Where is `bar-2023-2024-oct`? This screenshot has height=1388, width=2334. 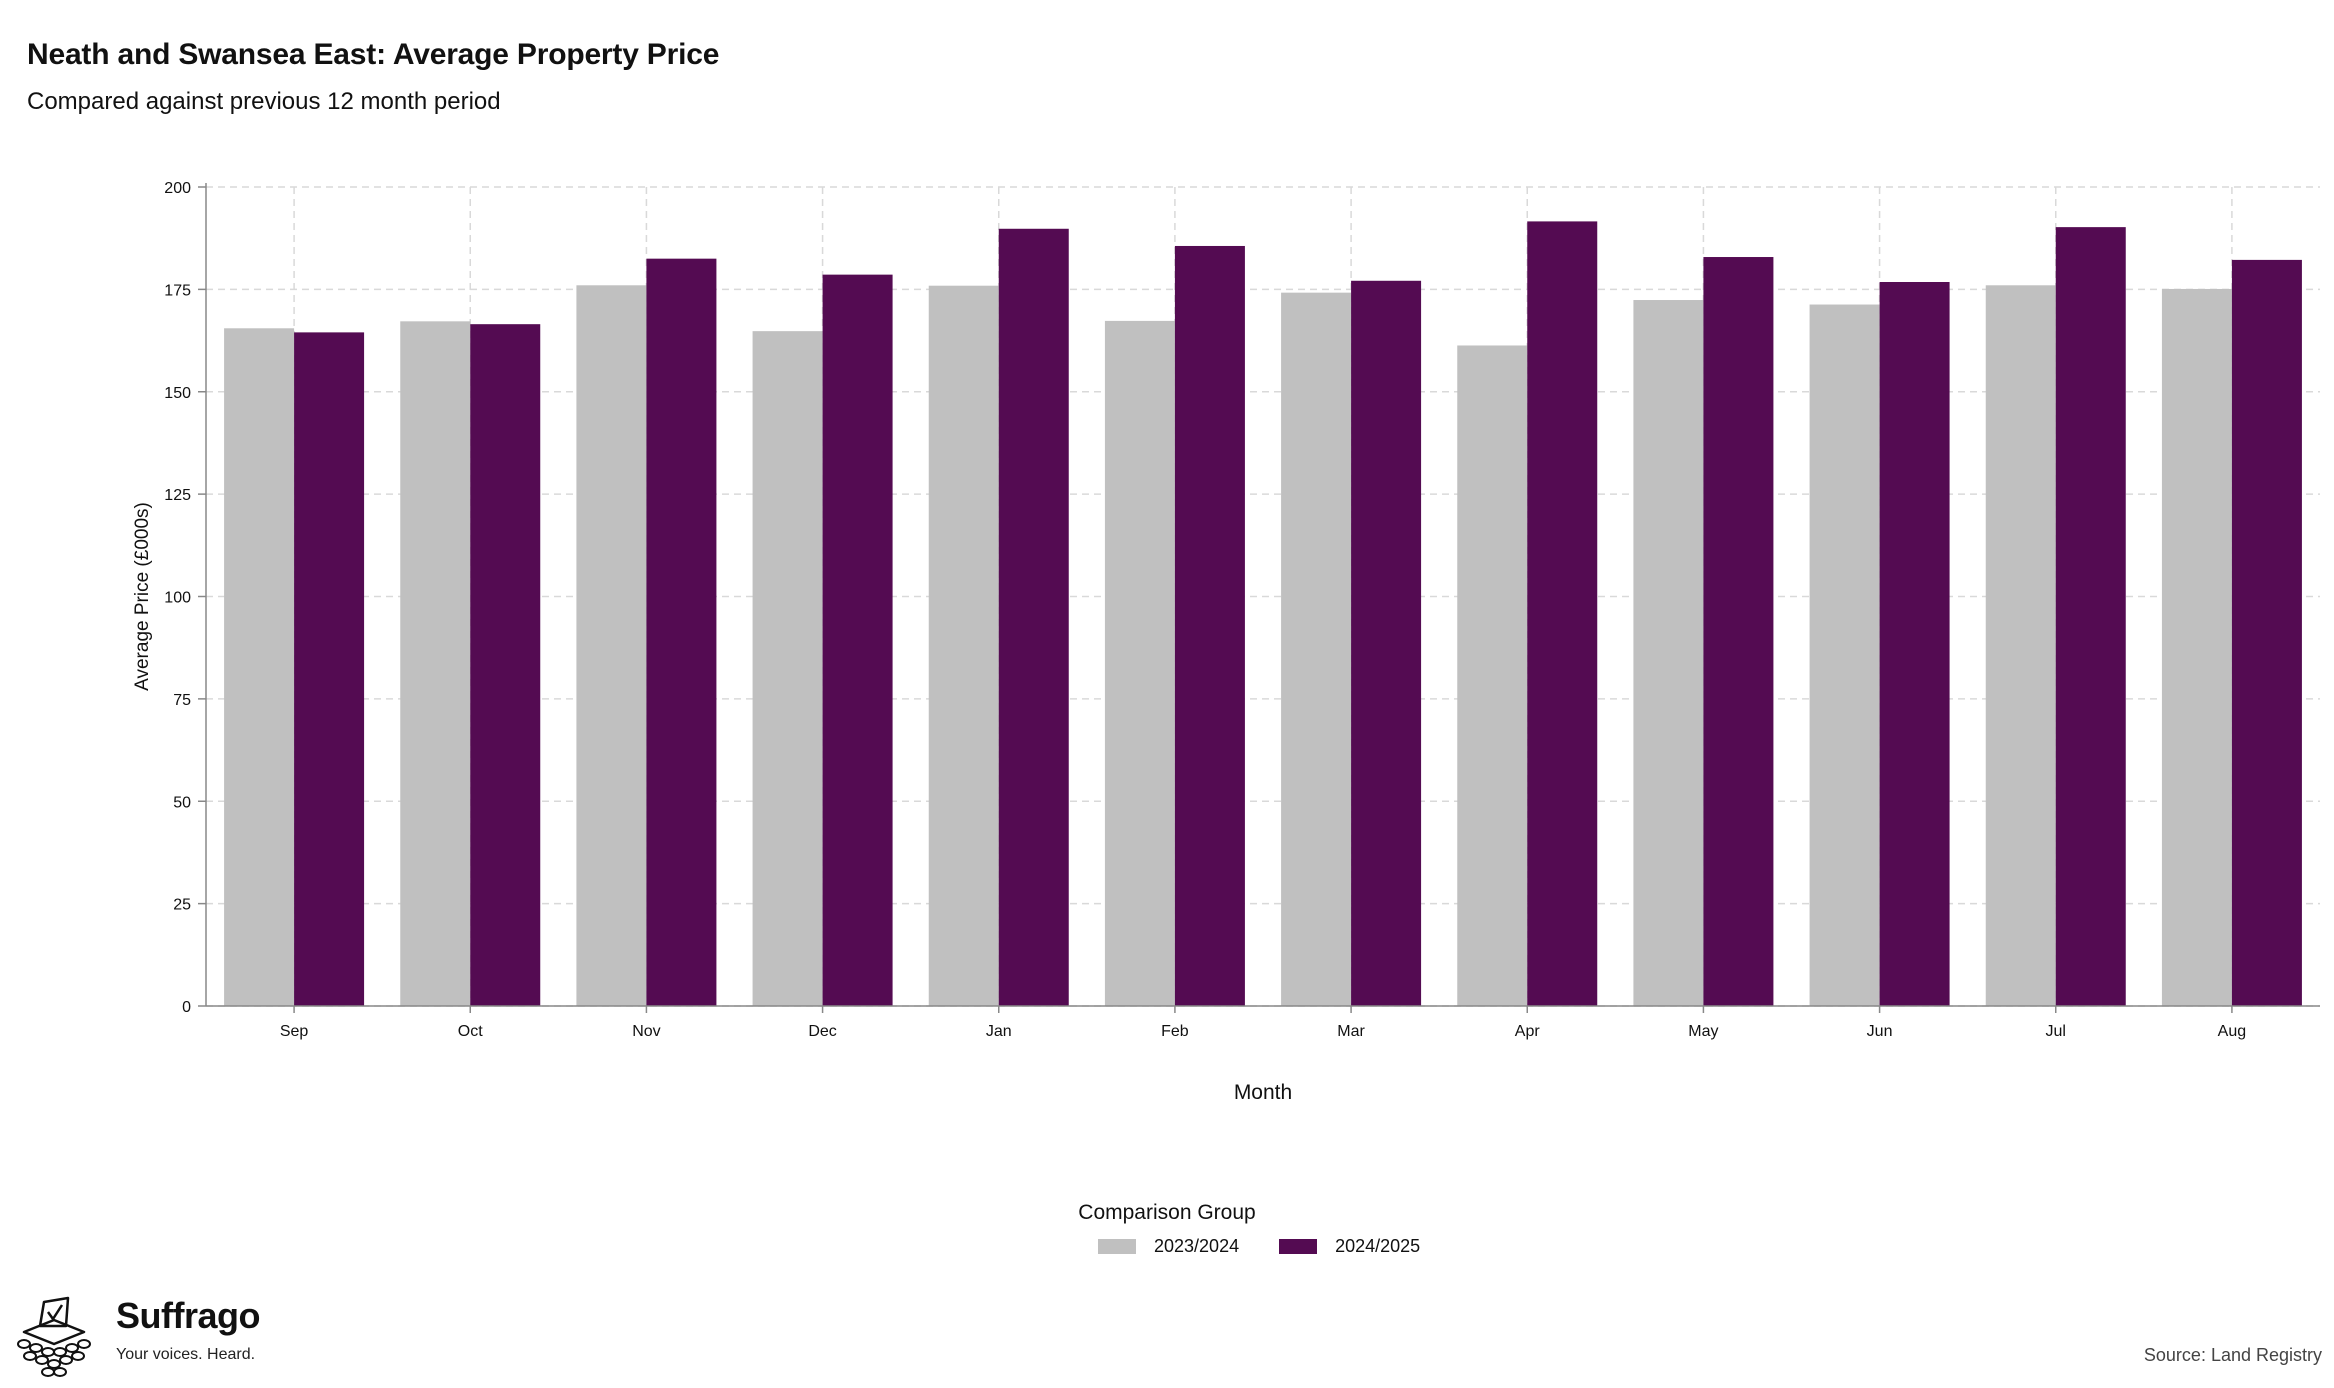 bar-2023-2024-oct is located at coordinates (435, 663).